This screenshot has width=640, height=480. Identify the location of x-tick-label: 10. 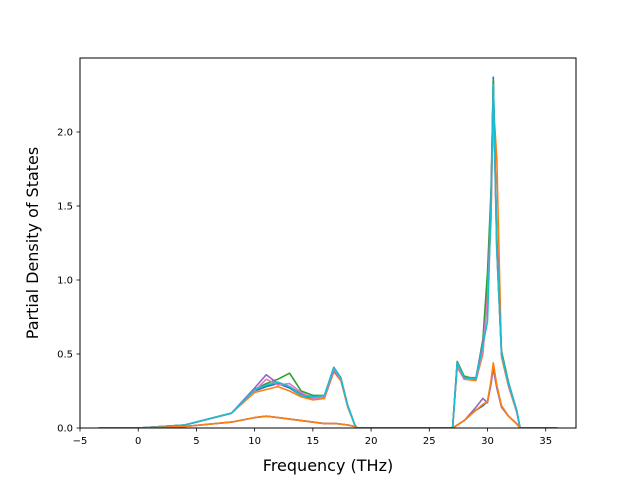
(254, 441).